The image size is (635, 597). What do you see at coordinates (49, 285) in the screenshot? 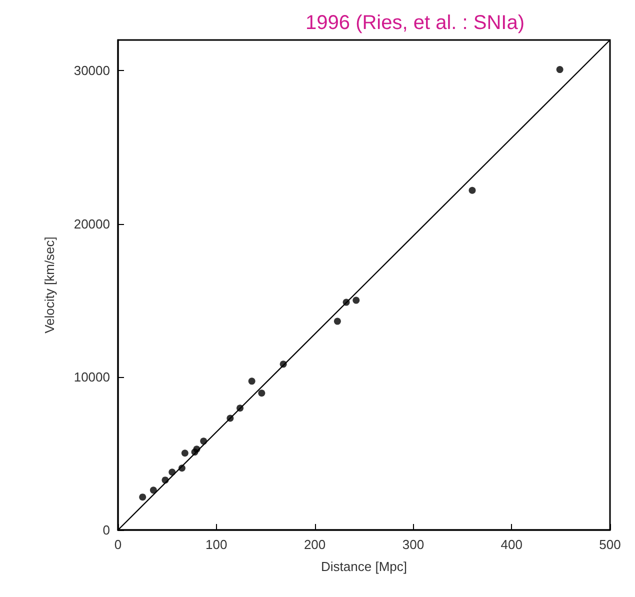
I see `y-axis-title: Velocity [km/sec]` at bounding box center [49, 285].